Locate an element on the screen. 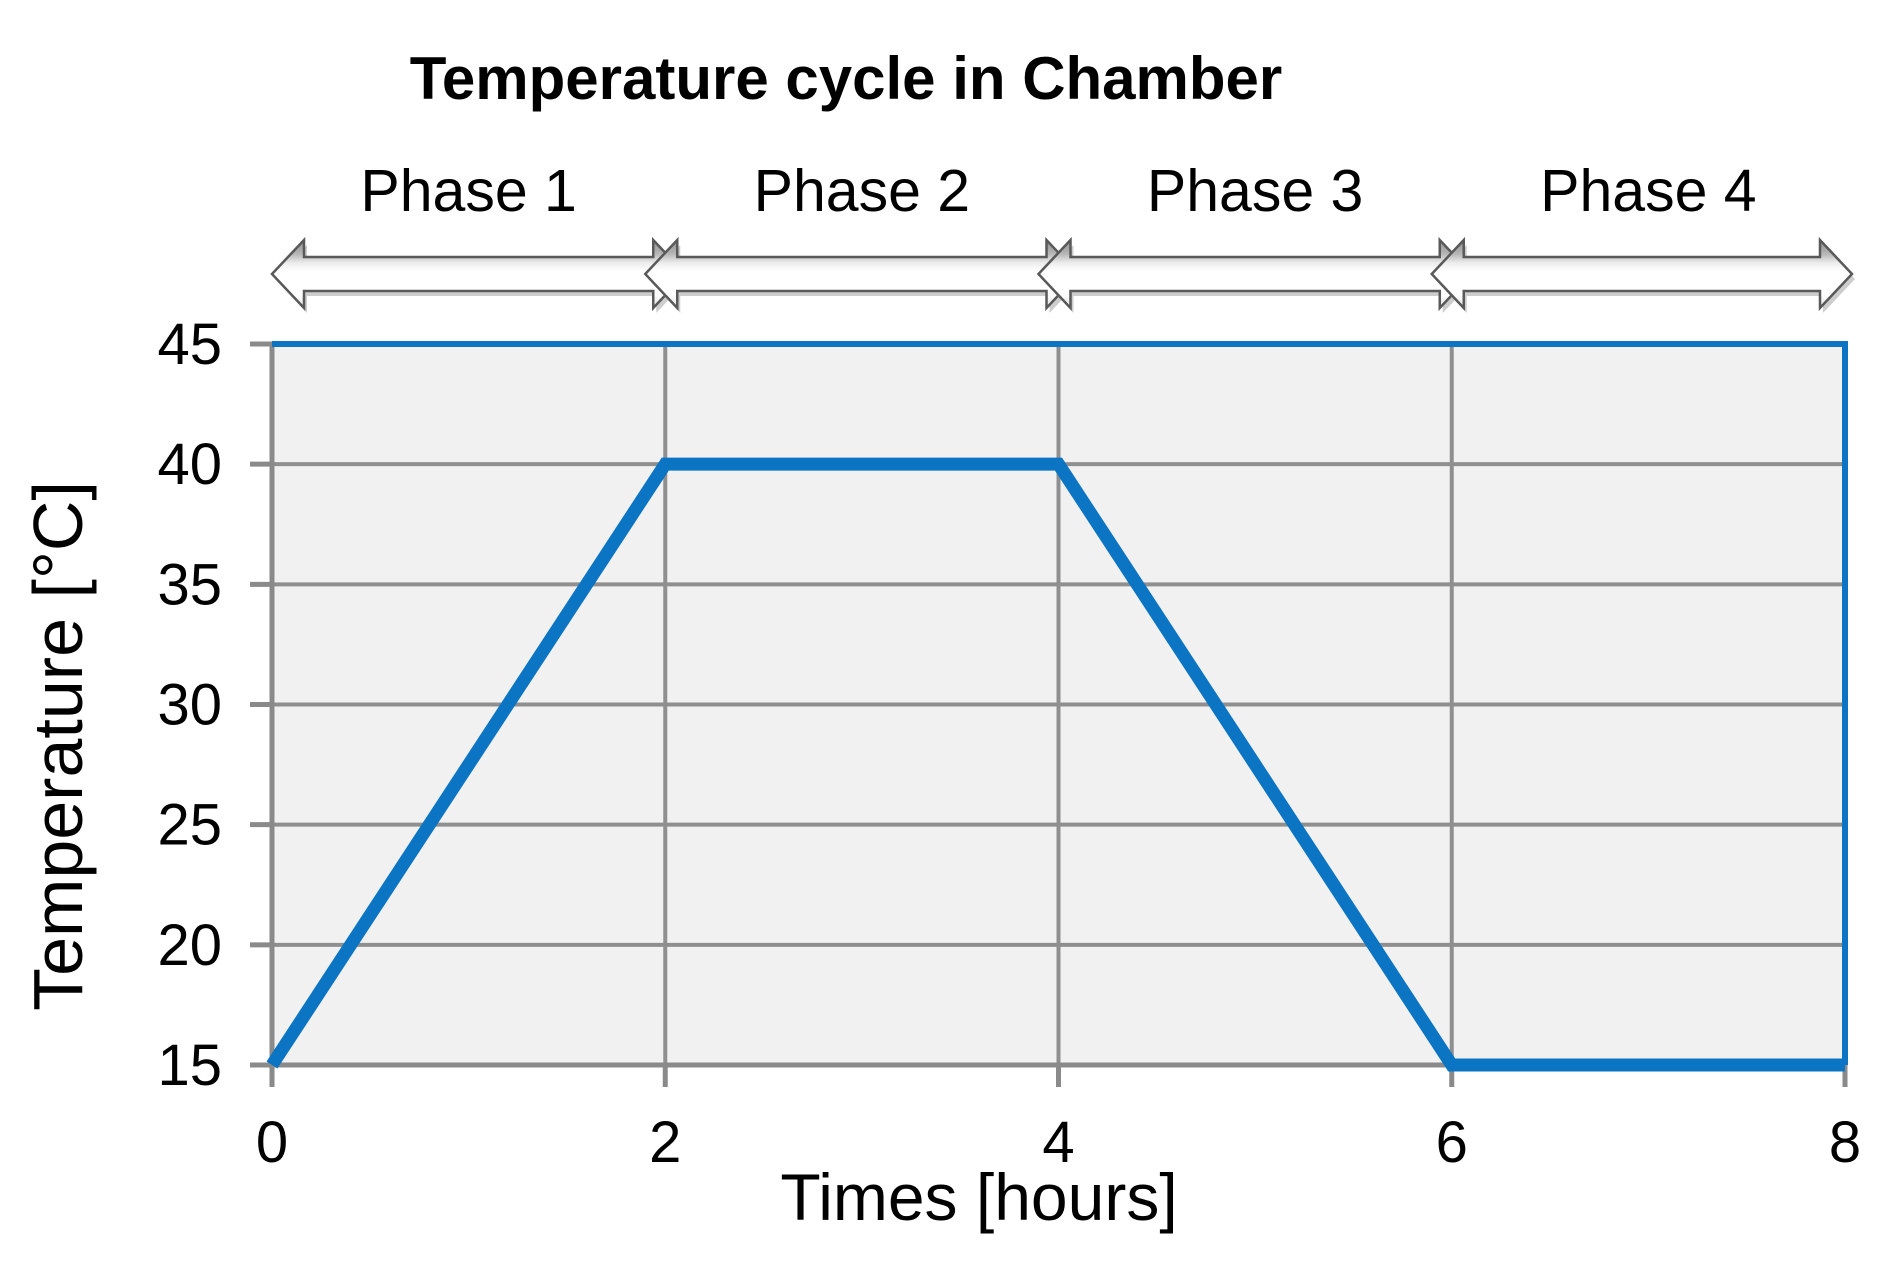 Image resolution: width=1899 pixels, height=1269 pixels. phase-label: Phase 2 is located at coordinates (862, 191).